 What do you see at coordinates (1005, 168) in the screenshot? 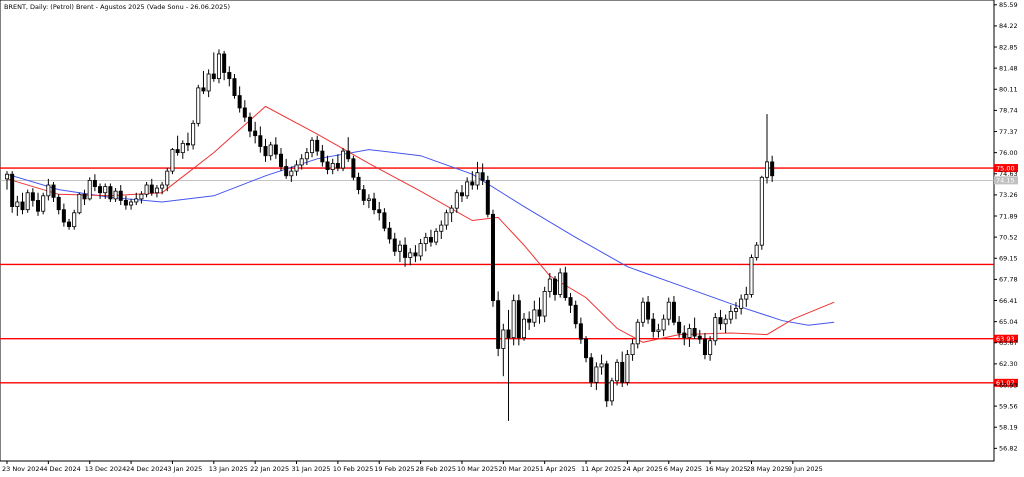
I see `level-label: 75.00` at bounding box center [1005, 168].